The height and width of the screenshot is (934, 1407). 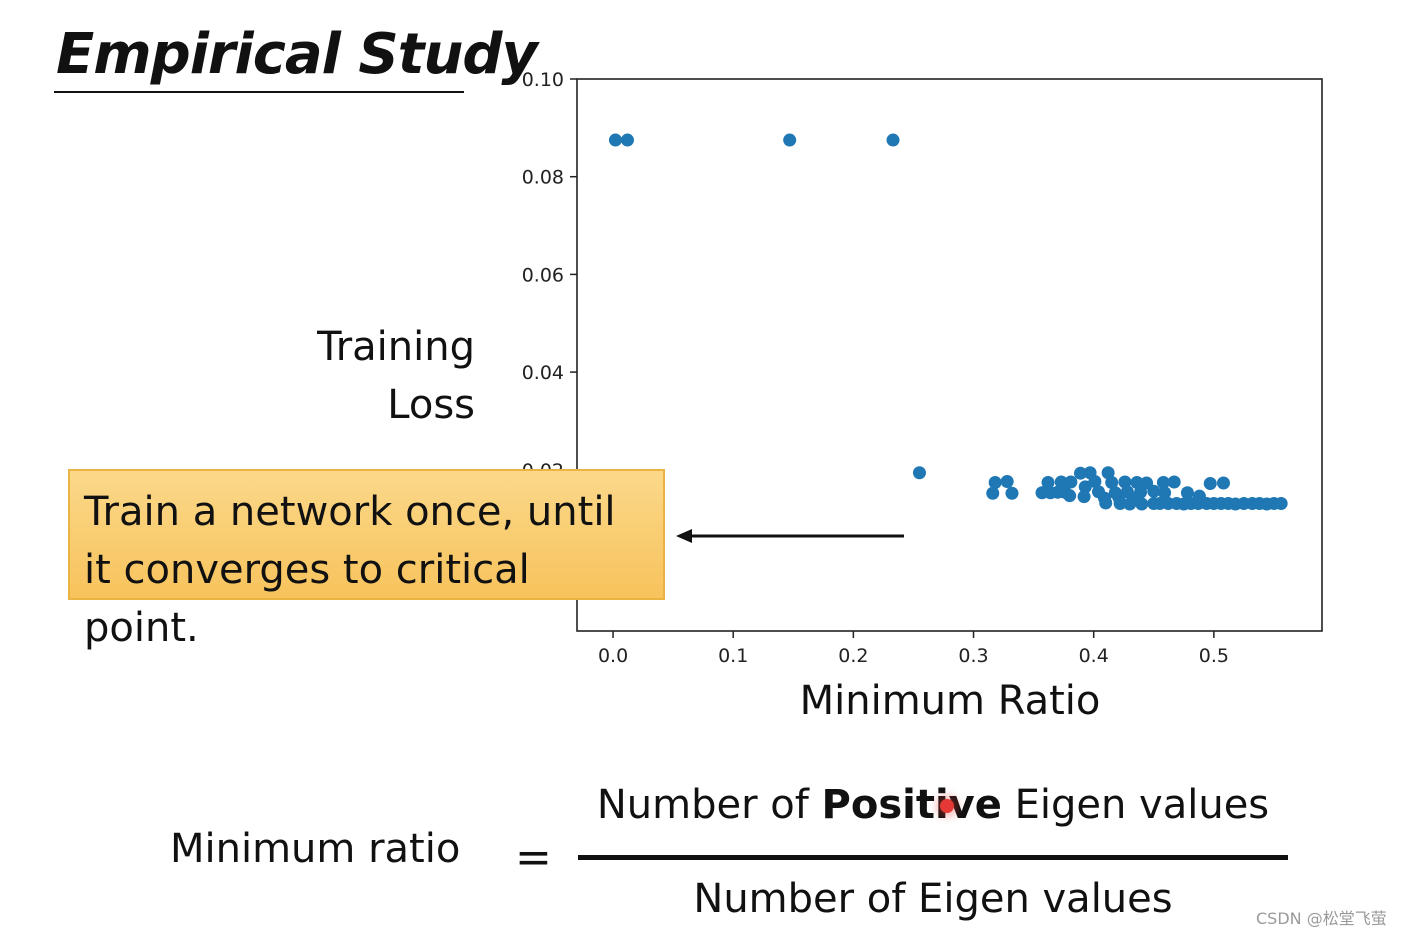 I want to click on y-tick-label: 0.04, so click(x=543, y=373).